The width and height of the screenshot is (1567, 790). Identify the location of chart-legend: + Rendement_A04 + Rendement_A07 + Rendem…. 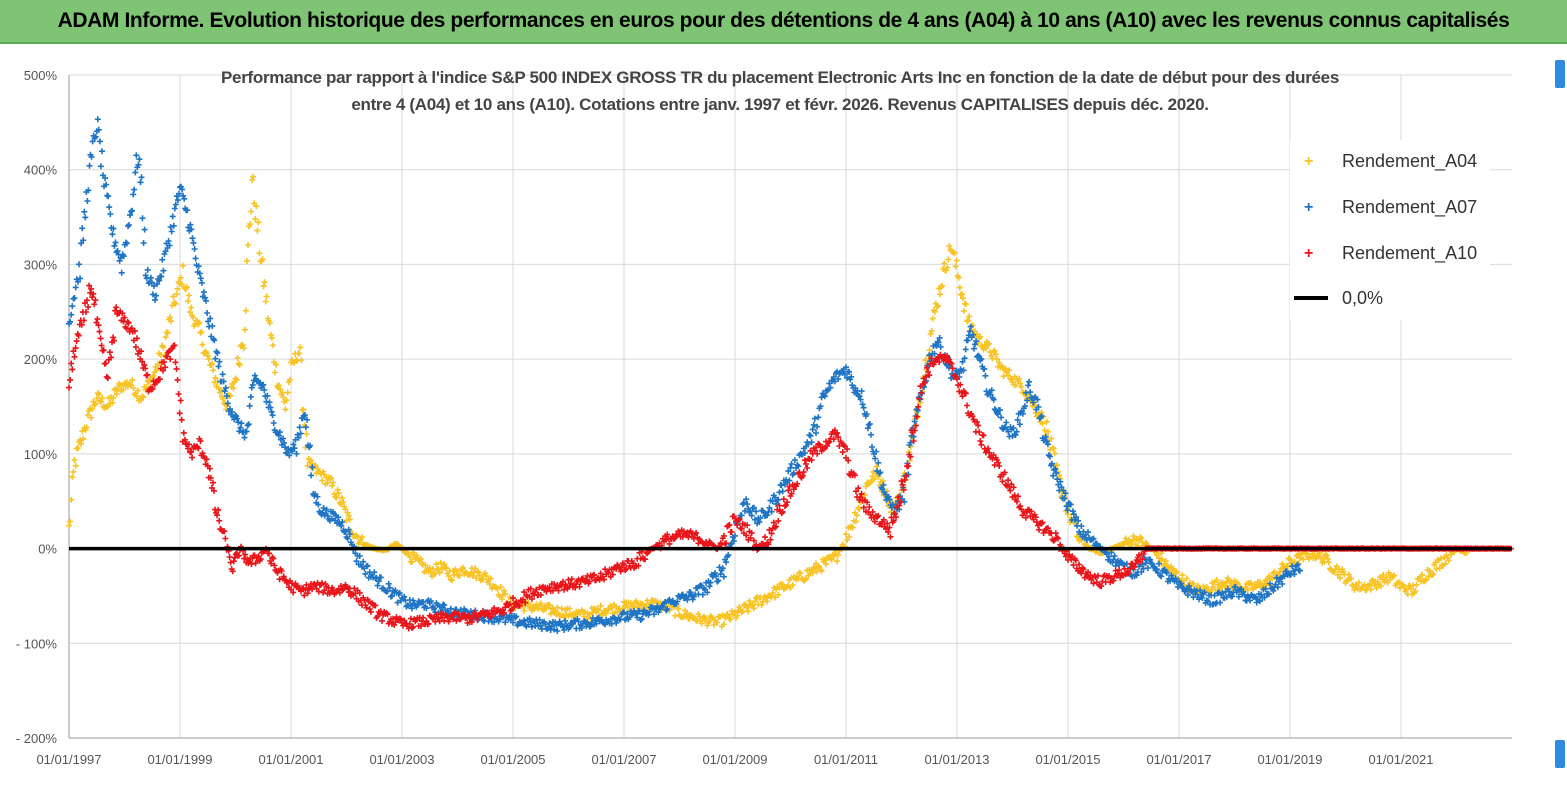
(1390, 230).